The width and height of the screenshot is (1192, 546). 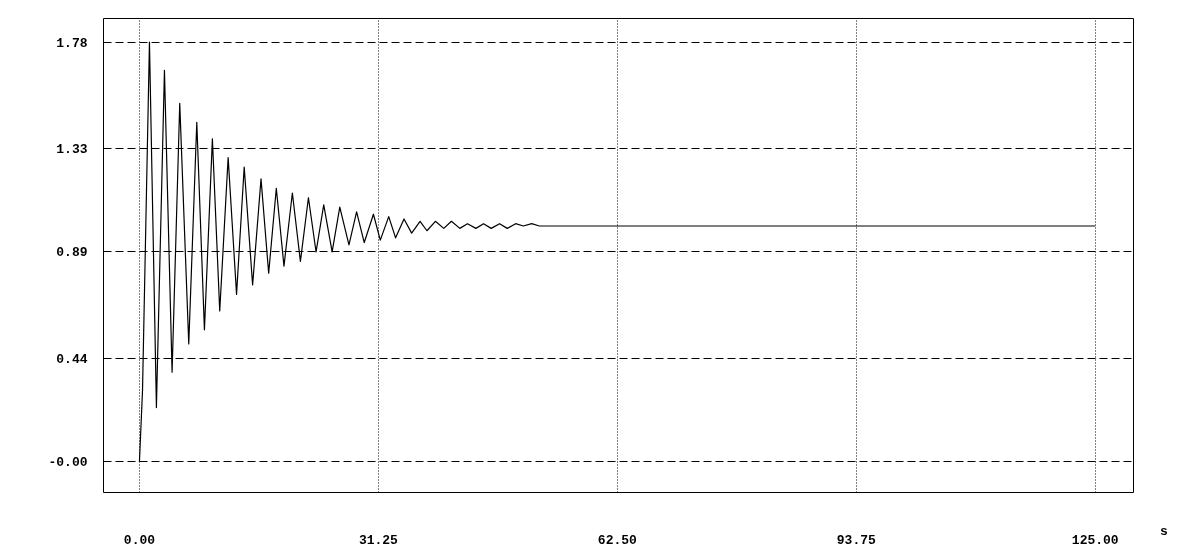 What do you see at coordinates (378, 539) in the screenshot?
I see `x-tick-label: 31.25` at bounding box center [378, 539].